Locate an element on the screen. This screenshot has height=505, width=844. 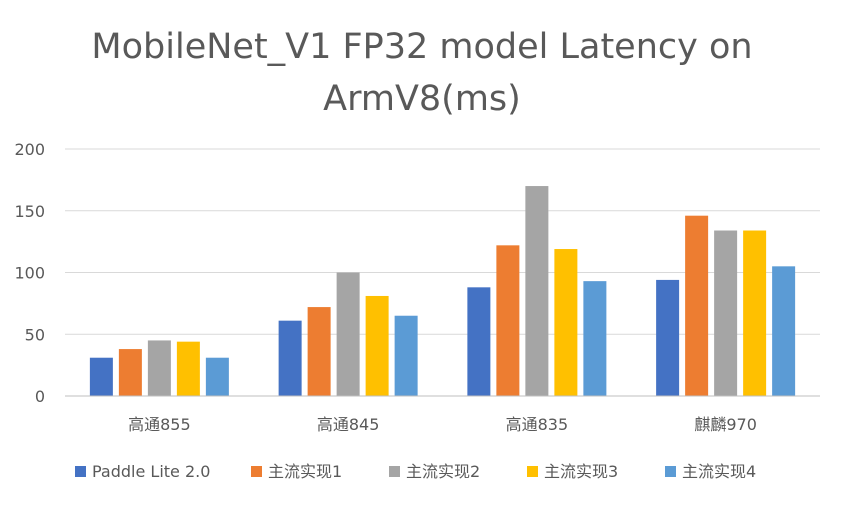
x-category-label: 麒麟970 is located at coordinates (725, 424).